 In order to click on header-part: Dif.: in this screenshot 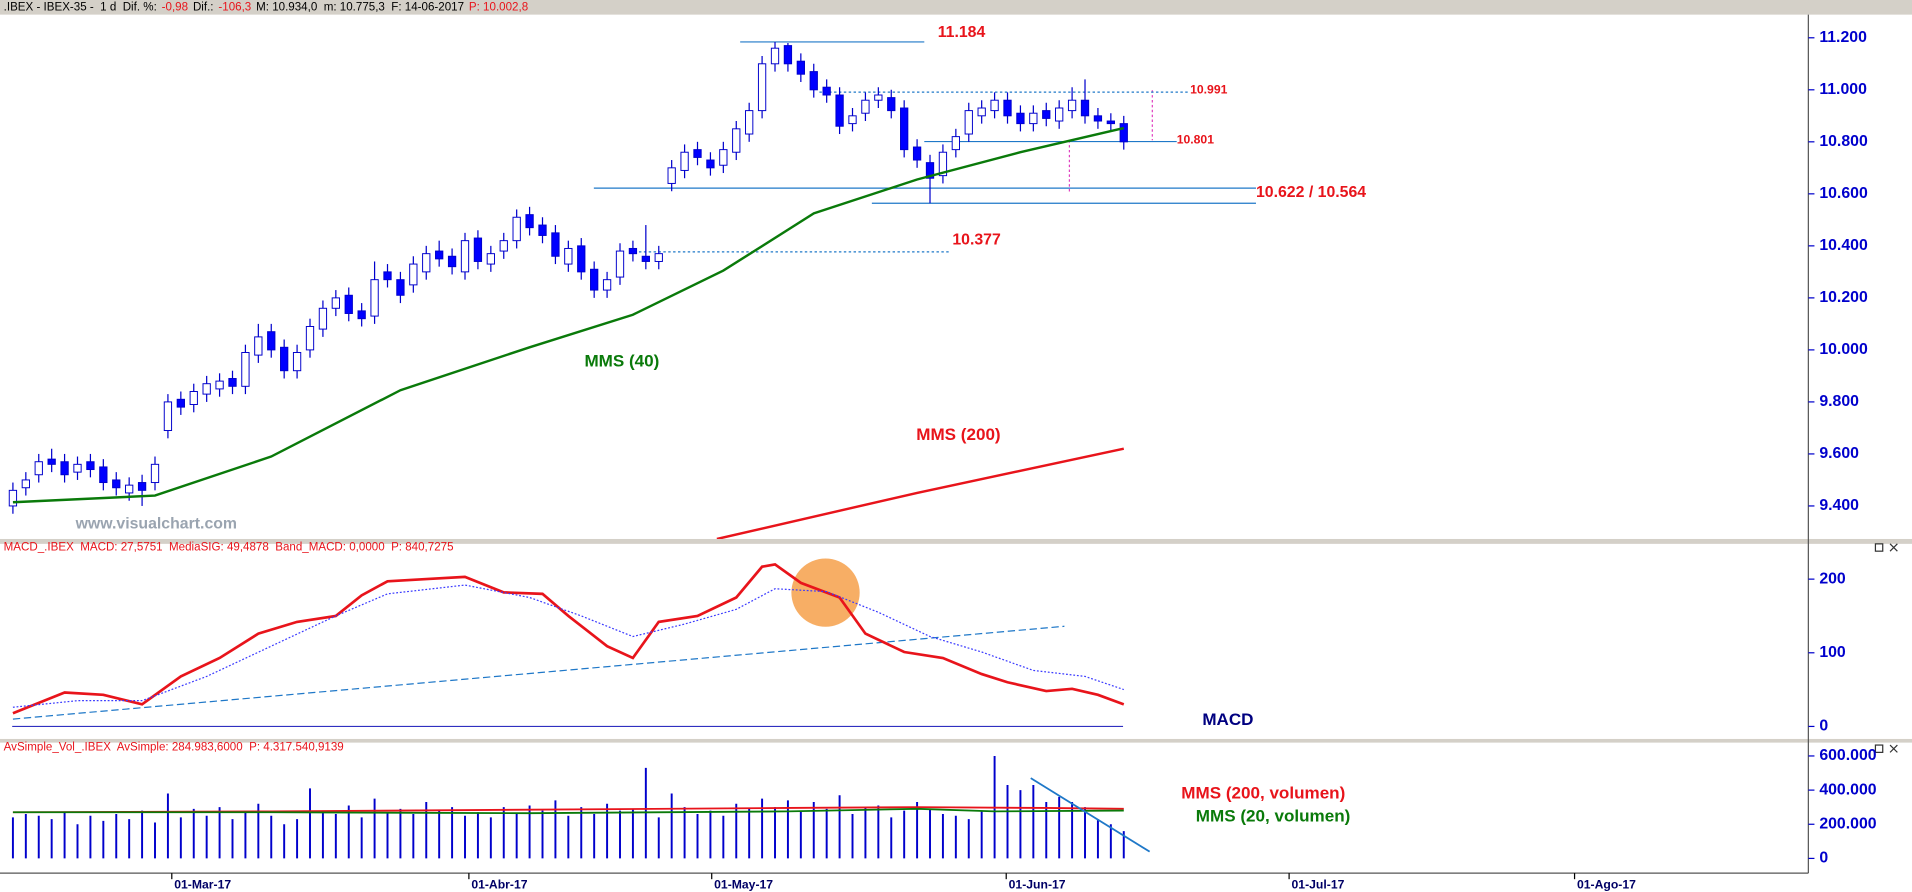, I will do `click(203, 7)`.